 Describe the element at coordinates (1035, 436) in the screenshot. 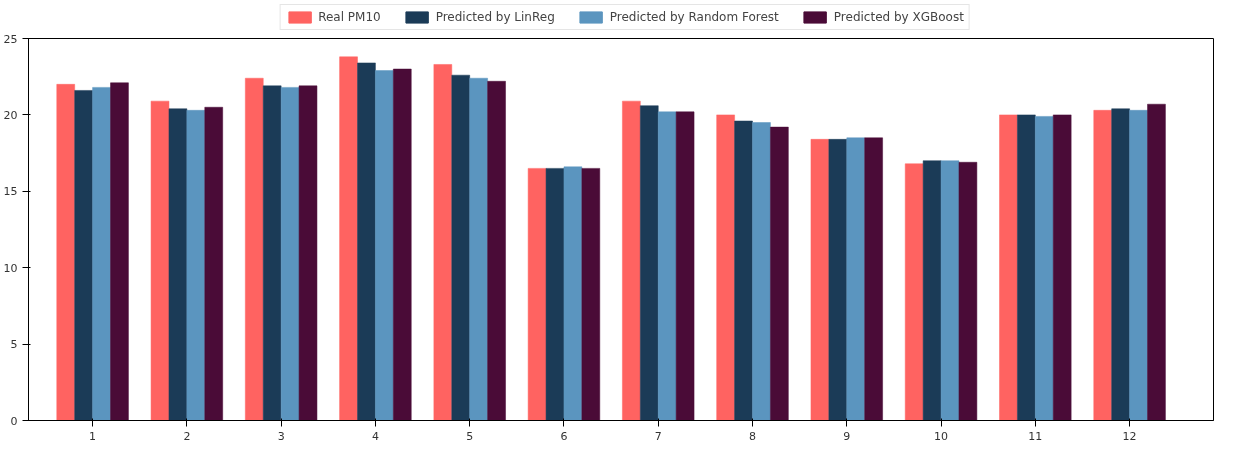

I see `x-tick-label: 11` at that location.